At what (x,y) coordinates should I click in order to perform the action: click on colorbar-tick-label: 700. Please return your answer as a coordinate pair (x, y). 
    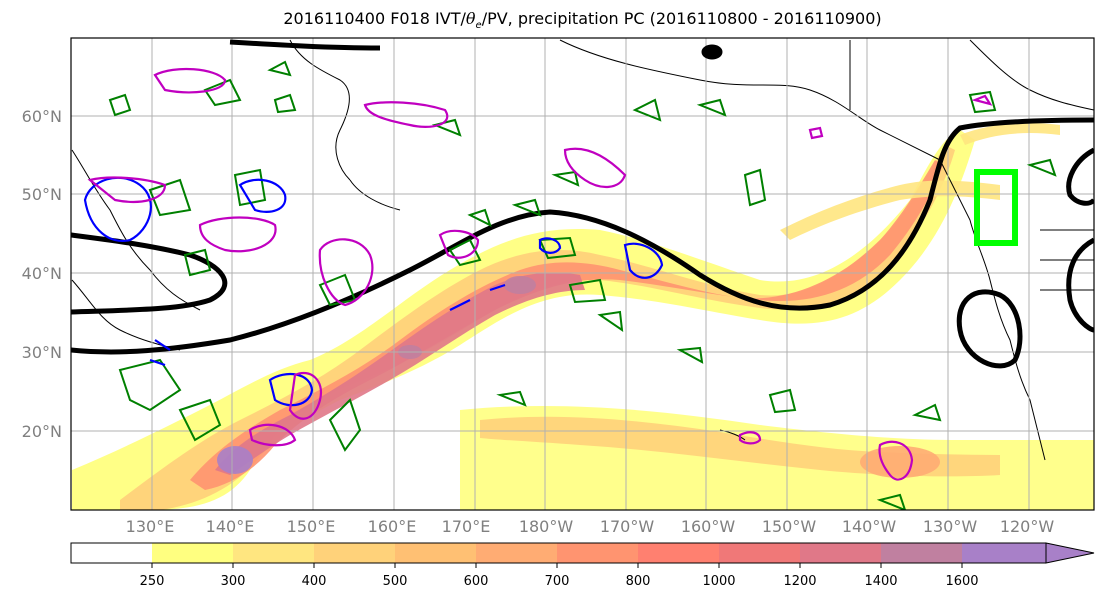
    Looking at the image, I should click on (557, 581).